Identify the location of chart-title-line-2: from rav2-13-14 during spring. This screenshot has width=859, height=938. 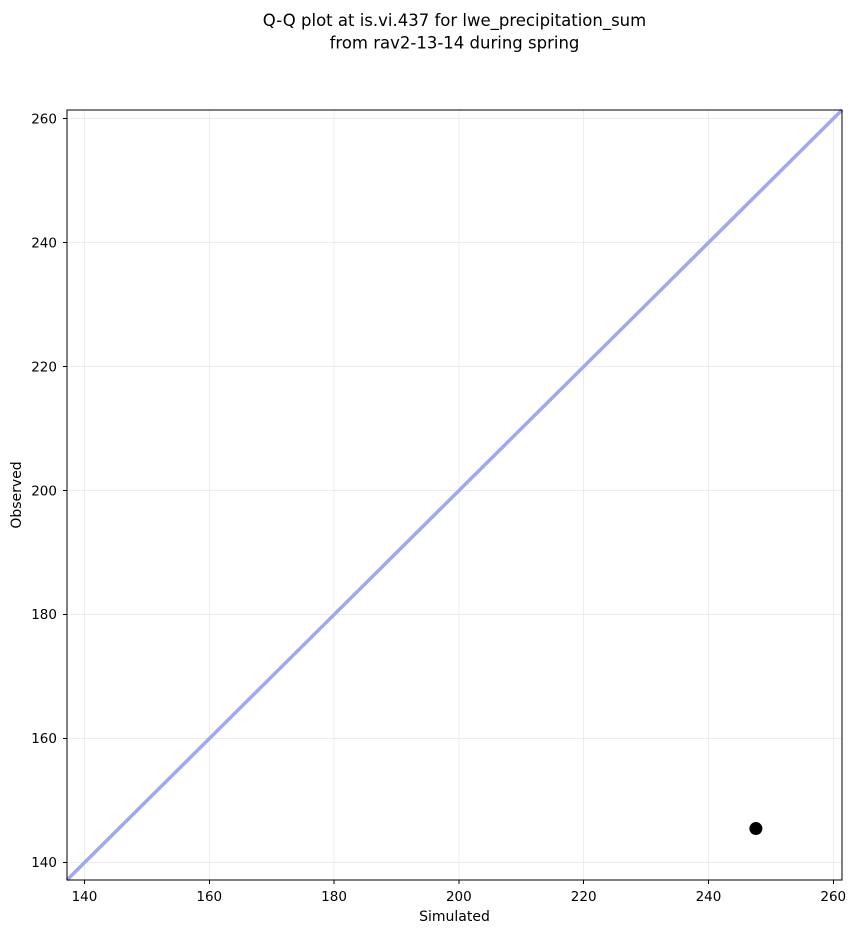
(455, 43).